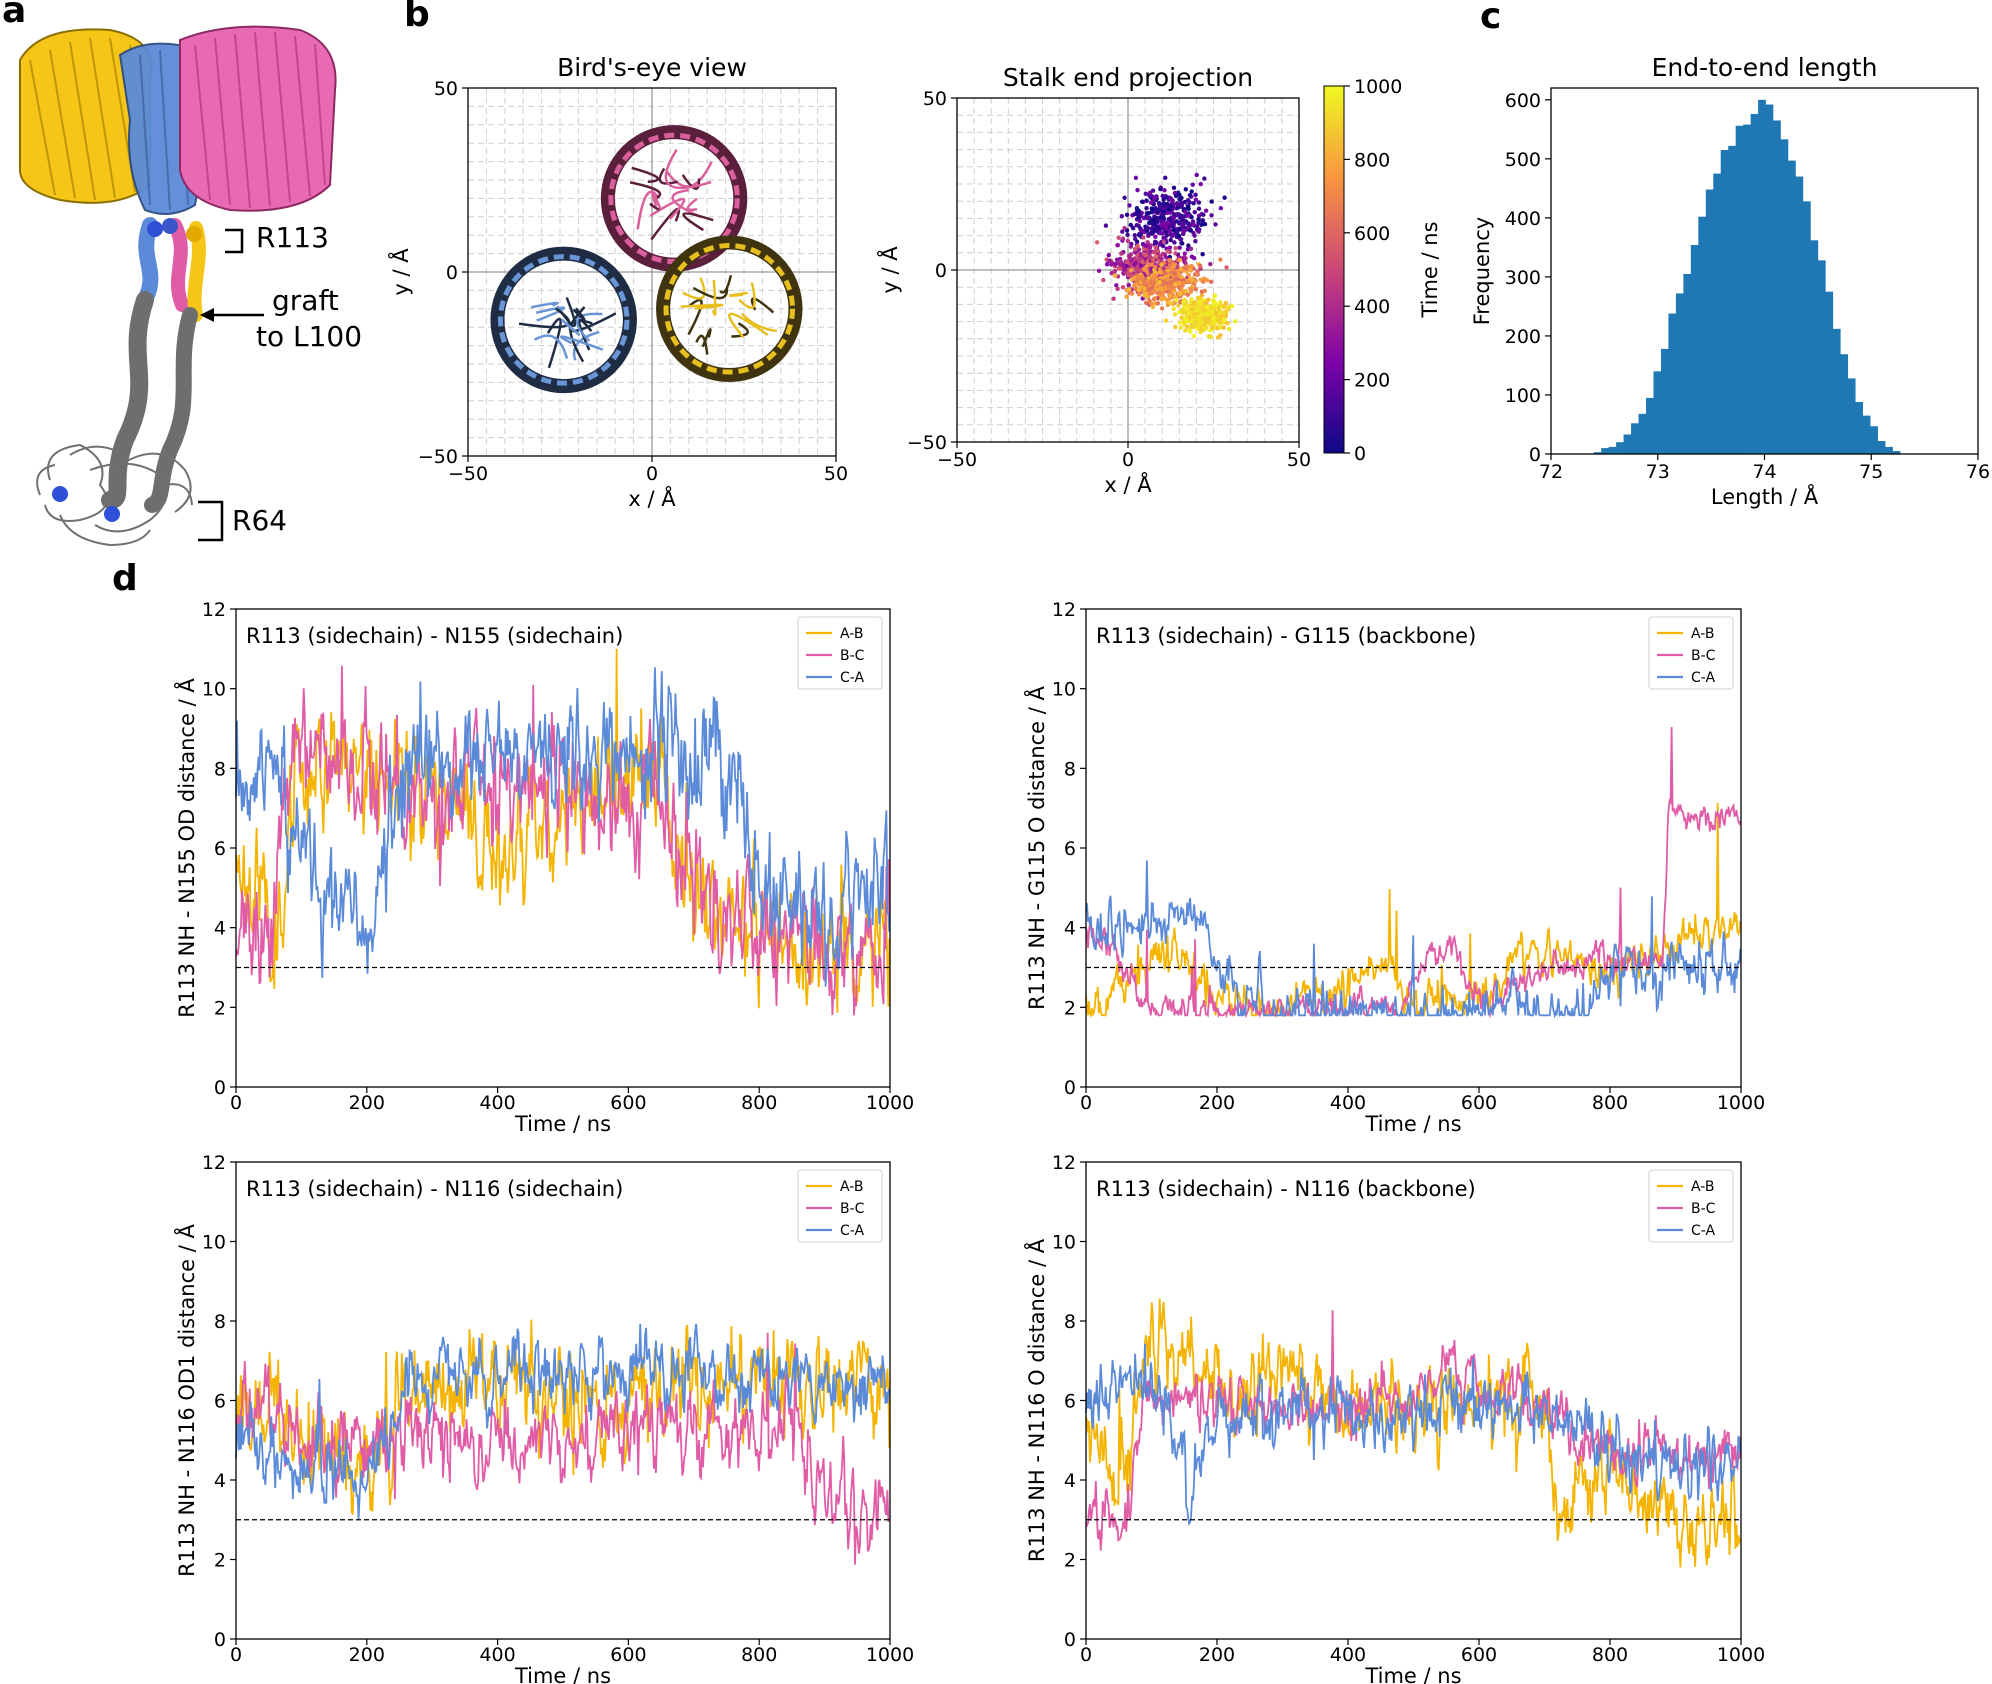 The height and width of the screenshot is (1684, 1992). Describe the element at coordinates (112, 514) in the screenshot. I see `residue-r64-b` at that location.